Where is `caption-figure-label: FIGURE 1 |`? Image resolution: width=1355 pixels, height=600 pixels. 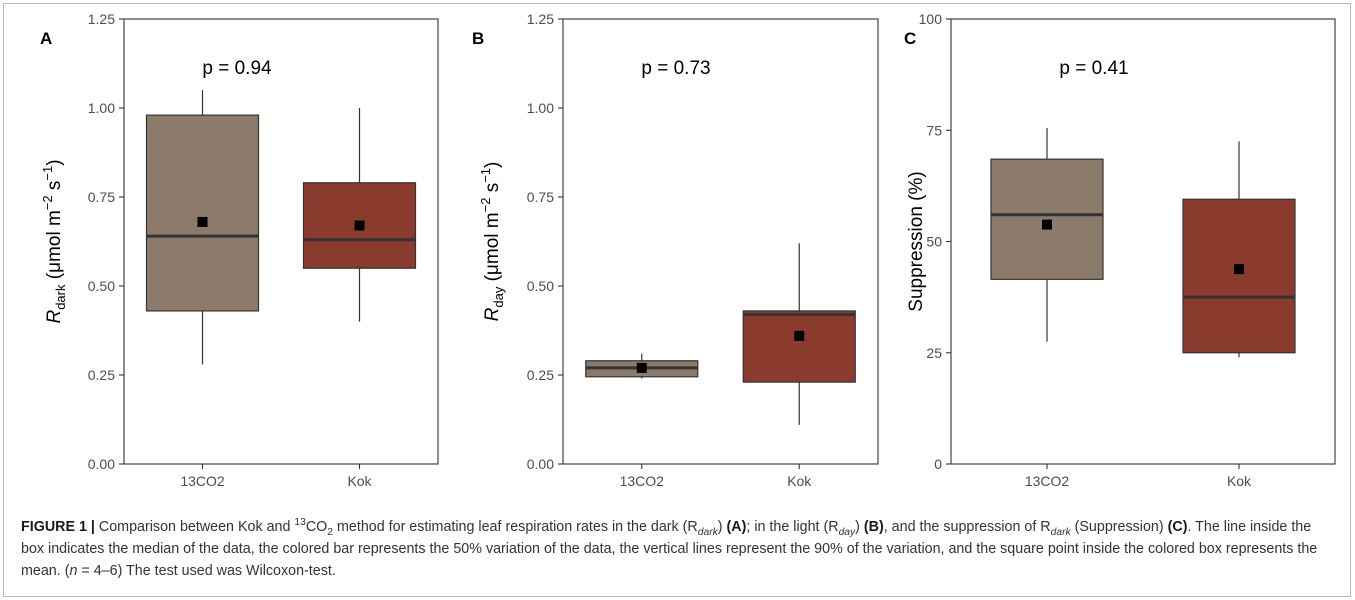
caption-figure-label: FIGURE 1 | is located at coordinates (58, 527).